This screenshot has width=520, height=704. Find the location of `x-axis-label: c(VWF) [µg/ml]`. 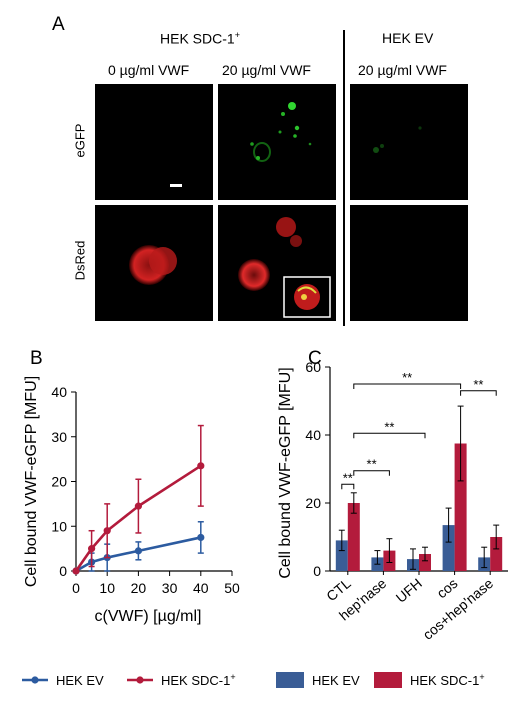

x-axis-label: c(VWF) [µg/ml] is located at coordinates (148, 616).